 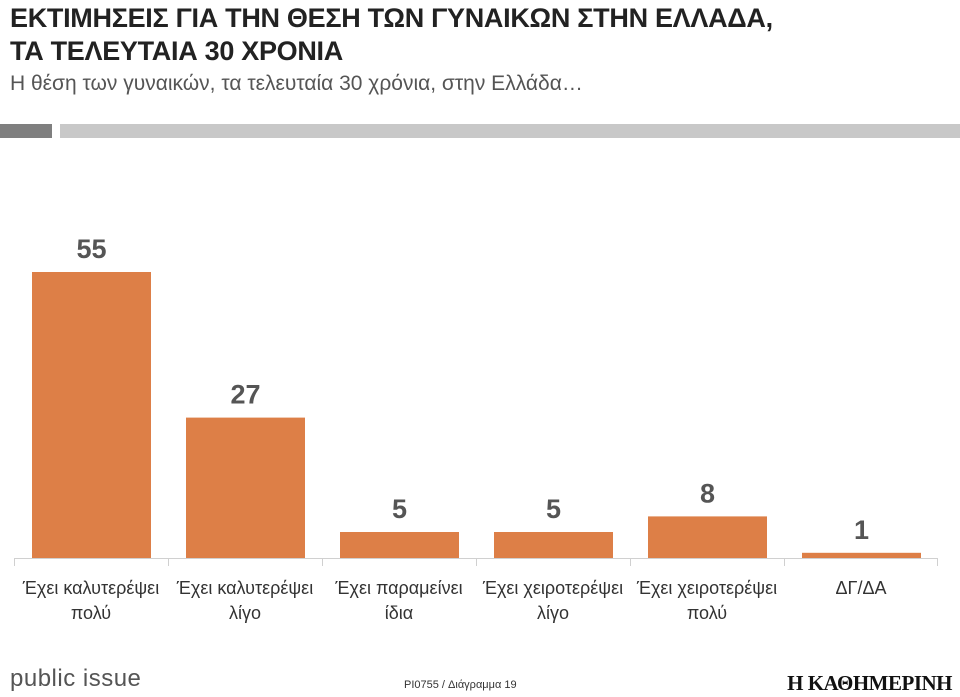 I want to click on category-label: Έχει παραμείνει, so click(x=398, y=588).